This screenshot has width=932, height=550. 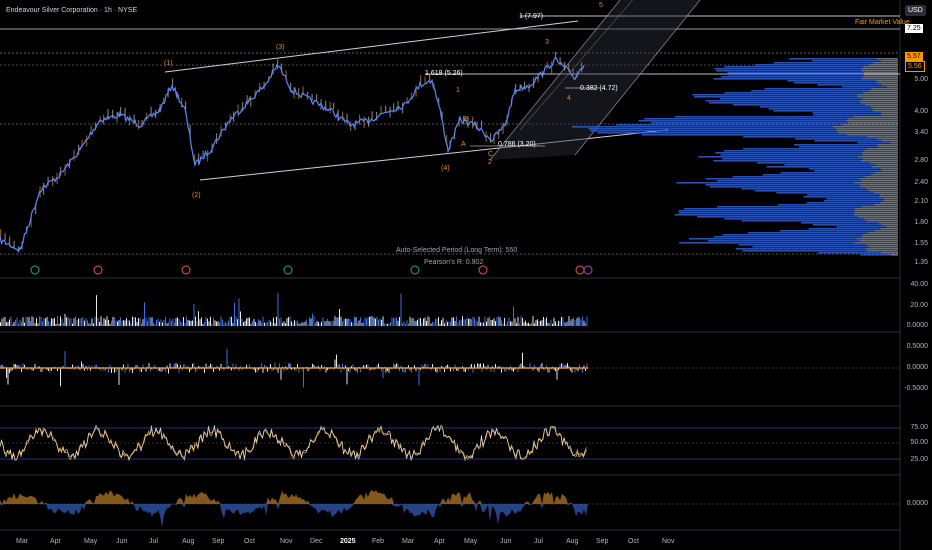 What do you see at coordinates (463, 144) in the screenshot?
I see `subwave-a-label: A` at bounding box center [463, 144].